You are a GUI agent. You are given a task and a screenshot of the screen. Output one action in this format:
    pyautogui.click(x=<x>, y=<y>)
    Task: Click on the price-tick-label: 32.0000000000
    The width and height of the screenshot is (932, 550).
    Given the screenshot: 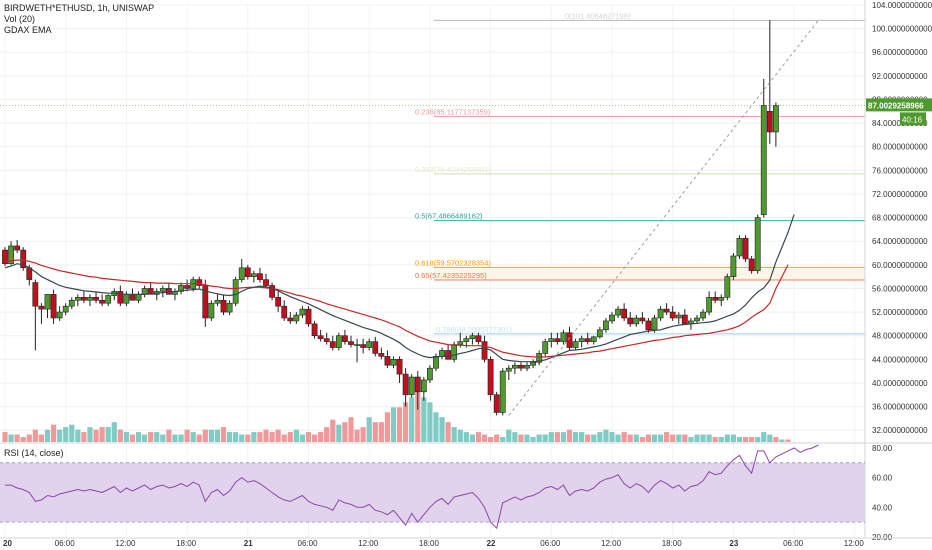 What is the action you would take?
    pyautogui.click(x=900, y=430)
    